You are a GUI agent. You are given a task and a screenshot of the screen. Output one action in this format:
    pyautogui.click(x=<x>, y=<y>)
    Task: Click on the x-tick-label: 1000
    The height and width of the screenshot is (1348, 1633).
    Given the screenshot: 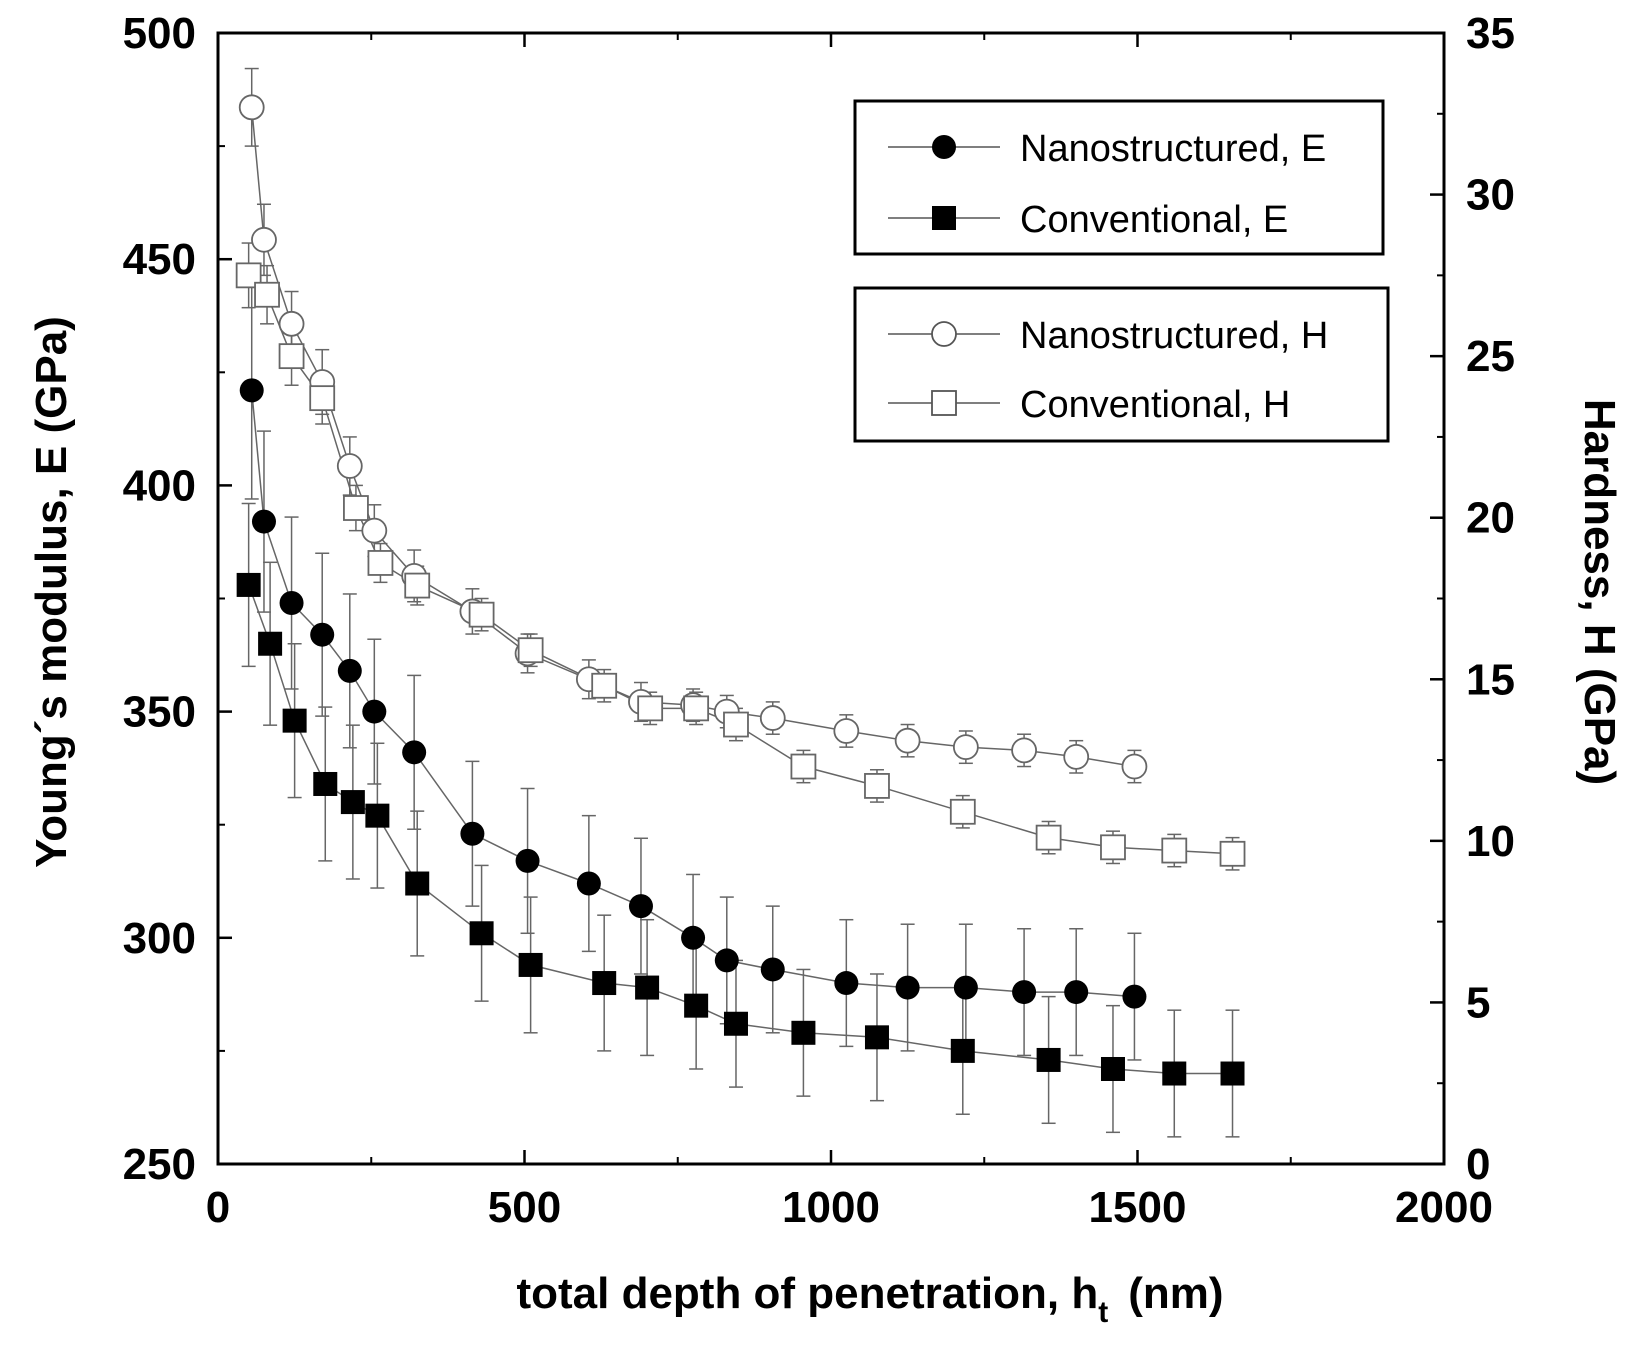 What is the action you would take?
    pyautogui.click(x=831, y=1207)
    